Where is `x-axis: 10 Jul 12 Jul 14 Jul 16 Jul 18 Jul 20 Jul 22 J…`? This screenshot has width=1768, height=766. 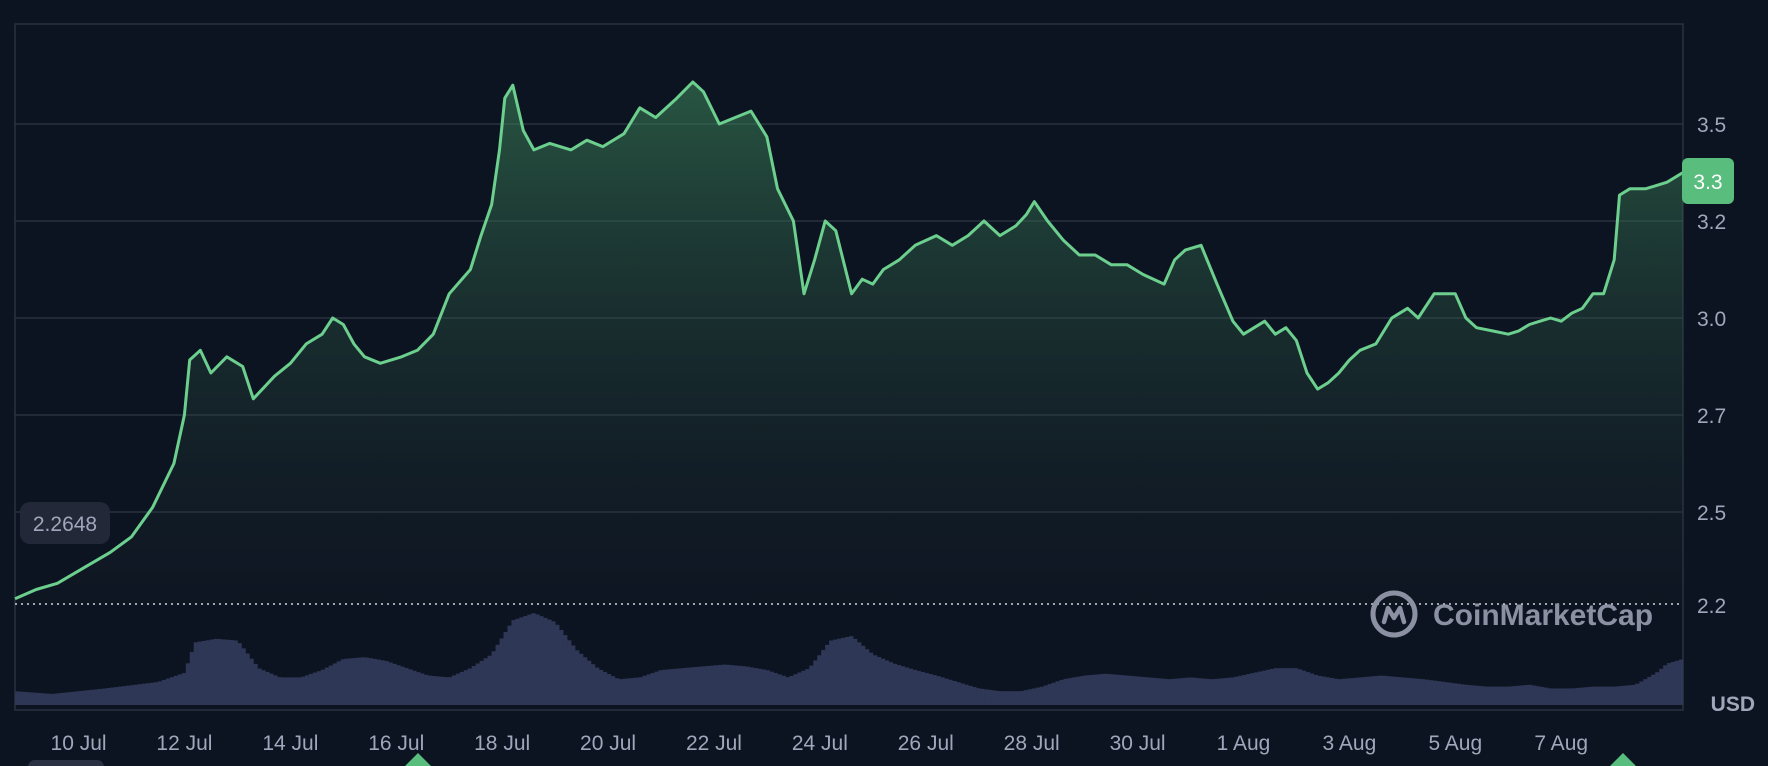
x-axis: 10 Jul 12 Jul 14 Jul 16 Jul 18 Jul 20 Jul 22 J… is located at coordinates (820, 743).